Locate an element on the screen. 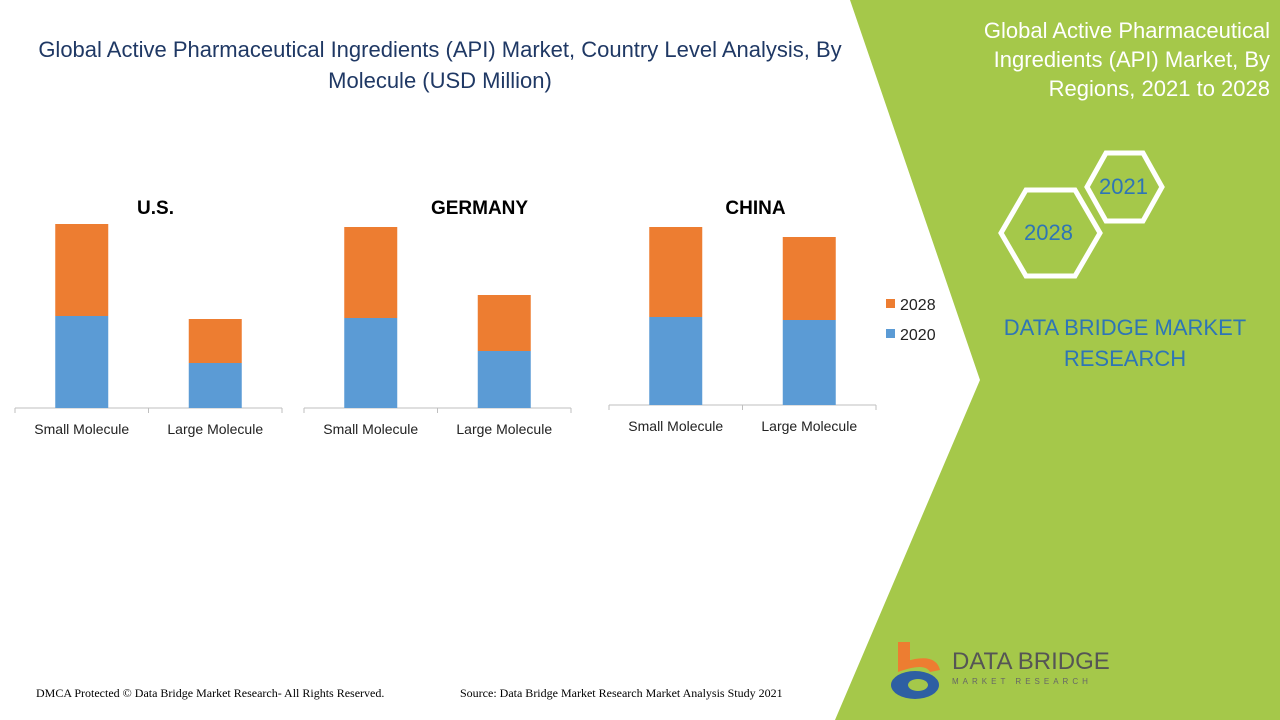 Image resolution: width=1280 pixels, height=720 pixels. logo-tagline: MARKET RESEARCH is located at coordinates (1022, 681).